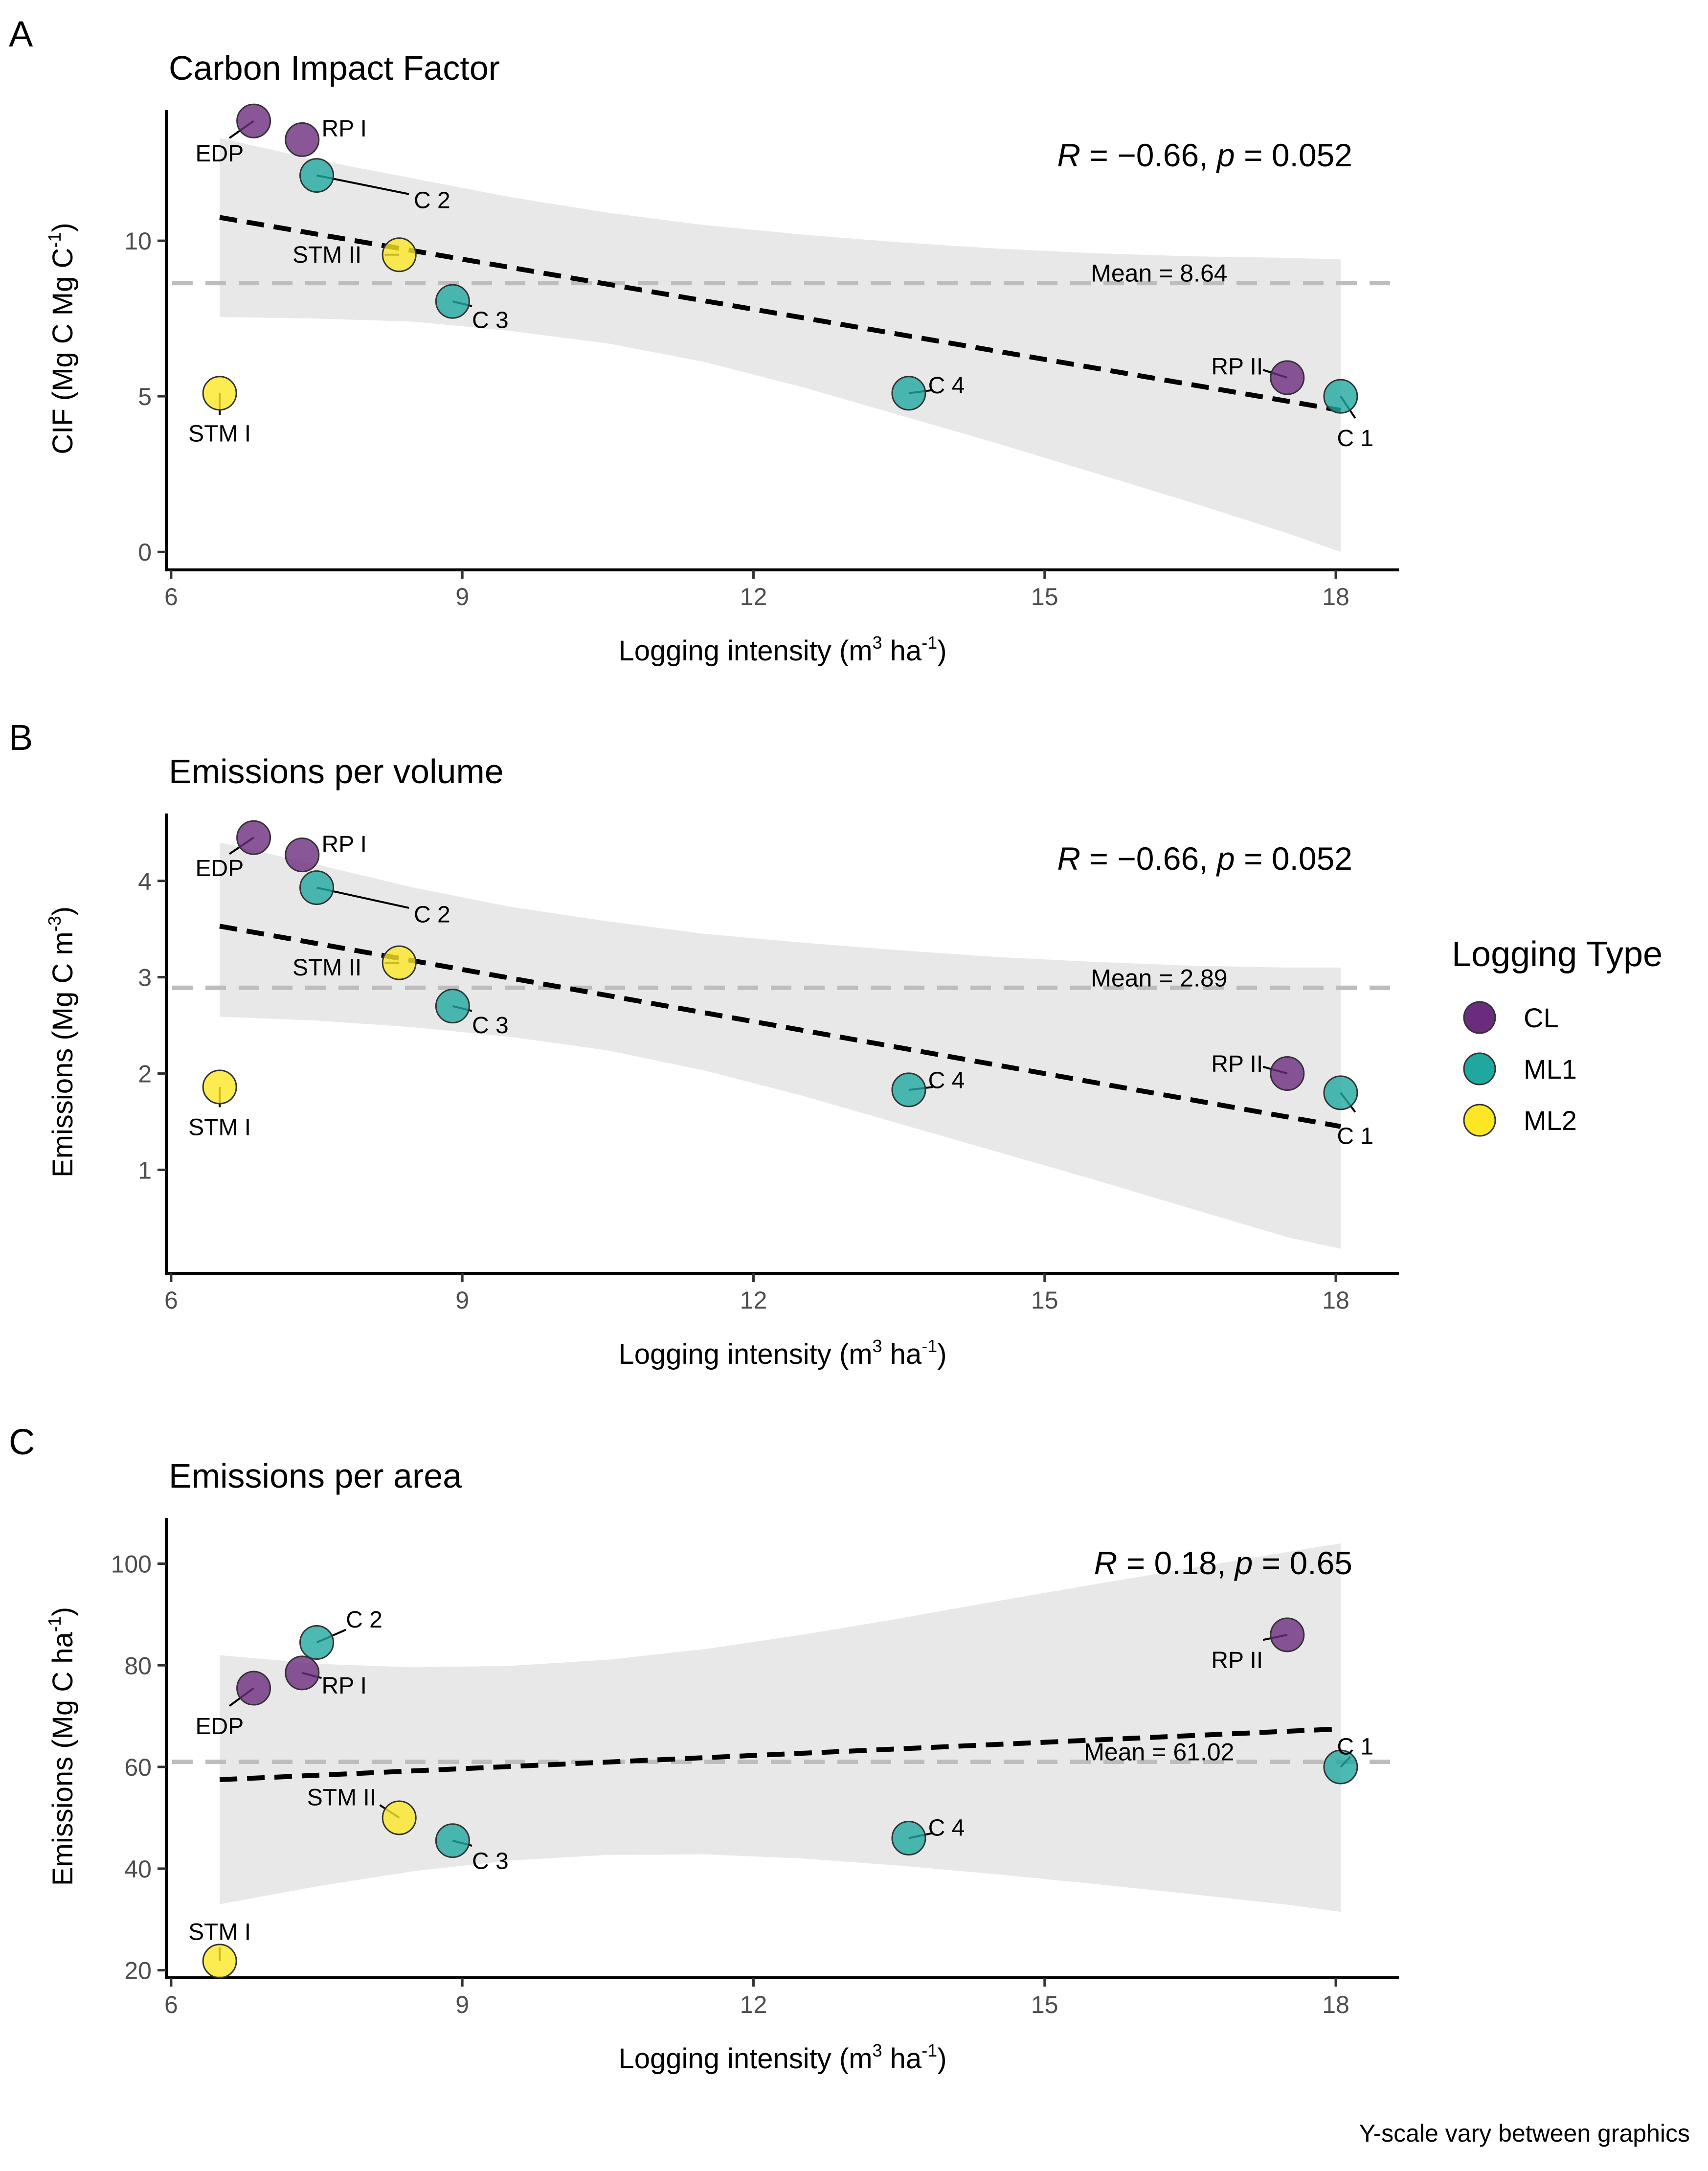 Image resolution: width=1708 pixels, height=2171 pixels. What do you see at coordinates (1159, 1751) in the screenshot?
I see `mean-label: Mean = 61.02` at bounding box center [1159, 1751].